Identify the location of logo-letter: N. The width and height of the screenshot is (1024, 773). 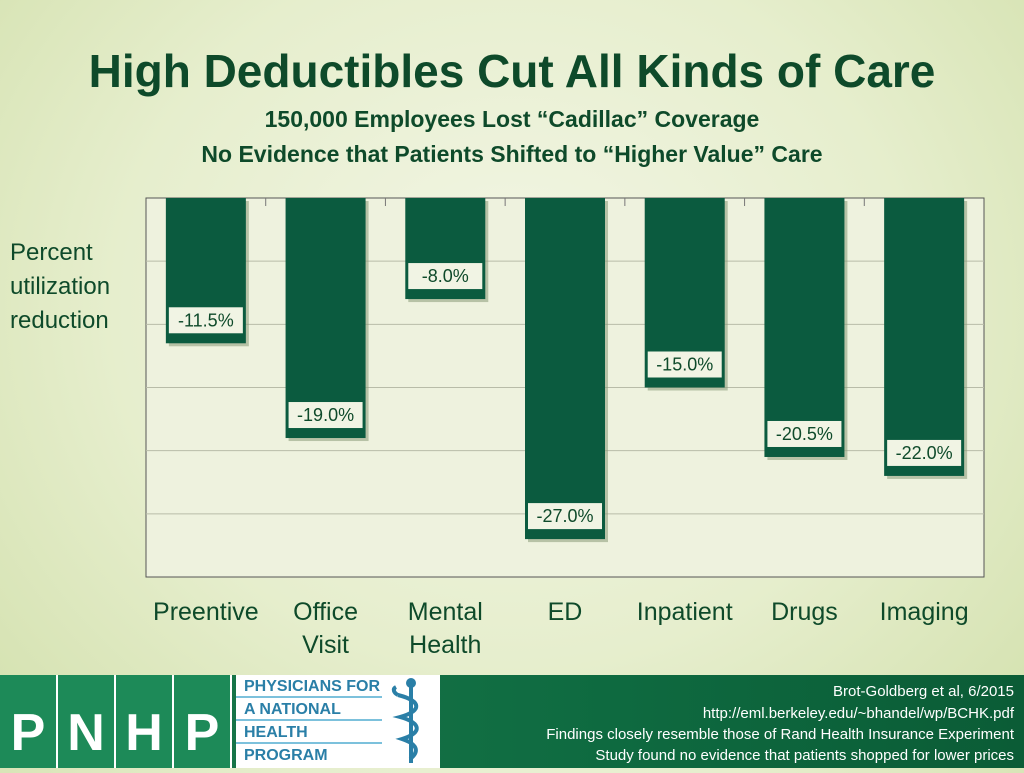
(87, 721).